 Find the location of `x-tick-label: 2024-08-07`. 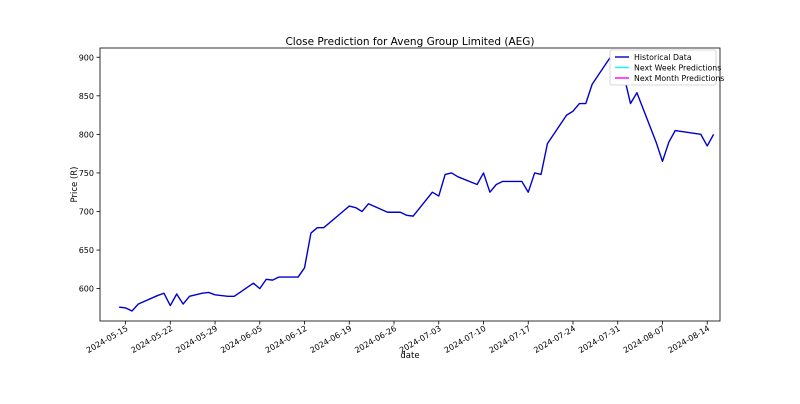

x-tick-label: 2024-08-07 is located at coordinates (644, 339).